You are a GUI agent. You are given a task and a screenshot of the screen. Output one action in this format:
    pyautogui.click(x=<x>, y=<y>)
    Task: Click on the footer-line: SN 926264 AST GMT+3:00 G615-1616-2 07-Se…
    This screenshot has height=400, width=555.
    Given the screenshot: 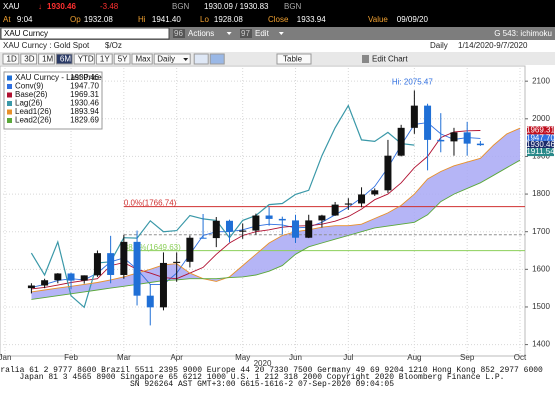 What is the action you would take?
    pyautogui.click(x=262, y=384)
    